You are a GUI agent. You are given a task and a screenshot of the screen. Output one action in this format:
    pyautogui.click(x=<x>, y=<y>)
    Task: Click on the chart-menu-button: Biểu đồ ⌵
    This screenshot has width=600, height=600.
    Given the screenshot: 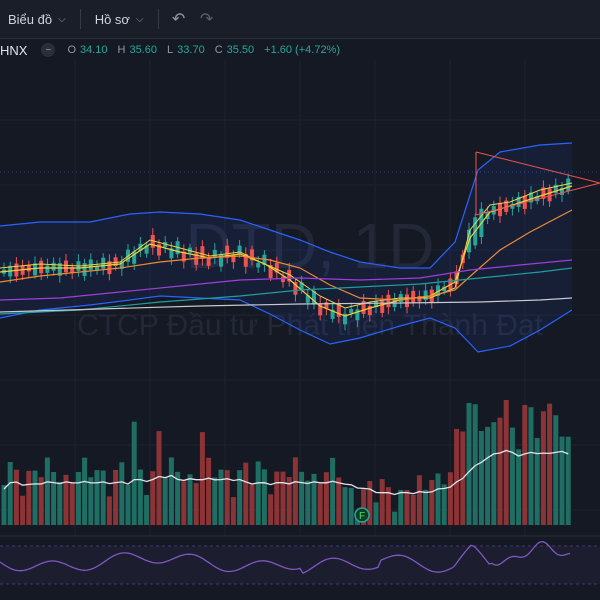 What is the action you would take?
    pyautogui.click(x=37, y=19)
    